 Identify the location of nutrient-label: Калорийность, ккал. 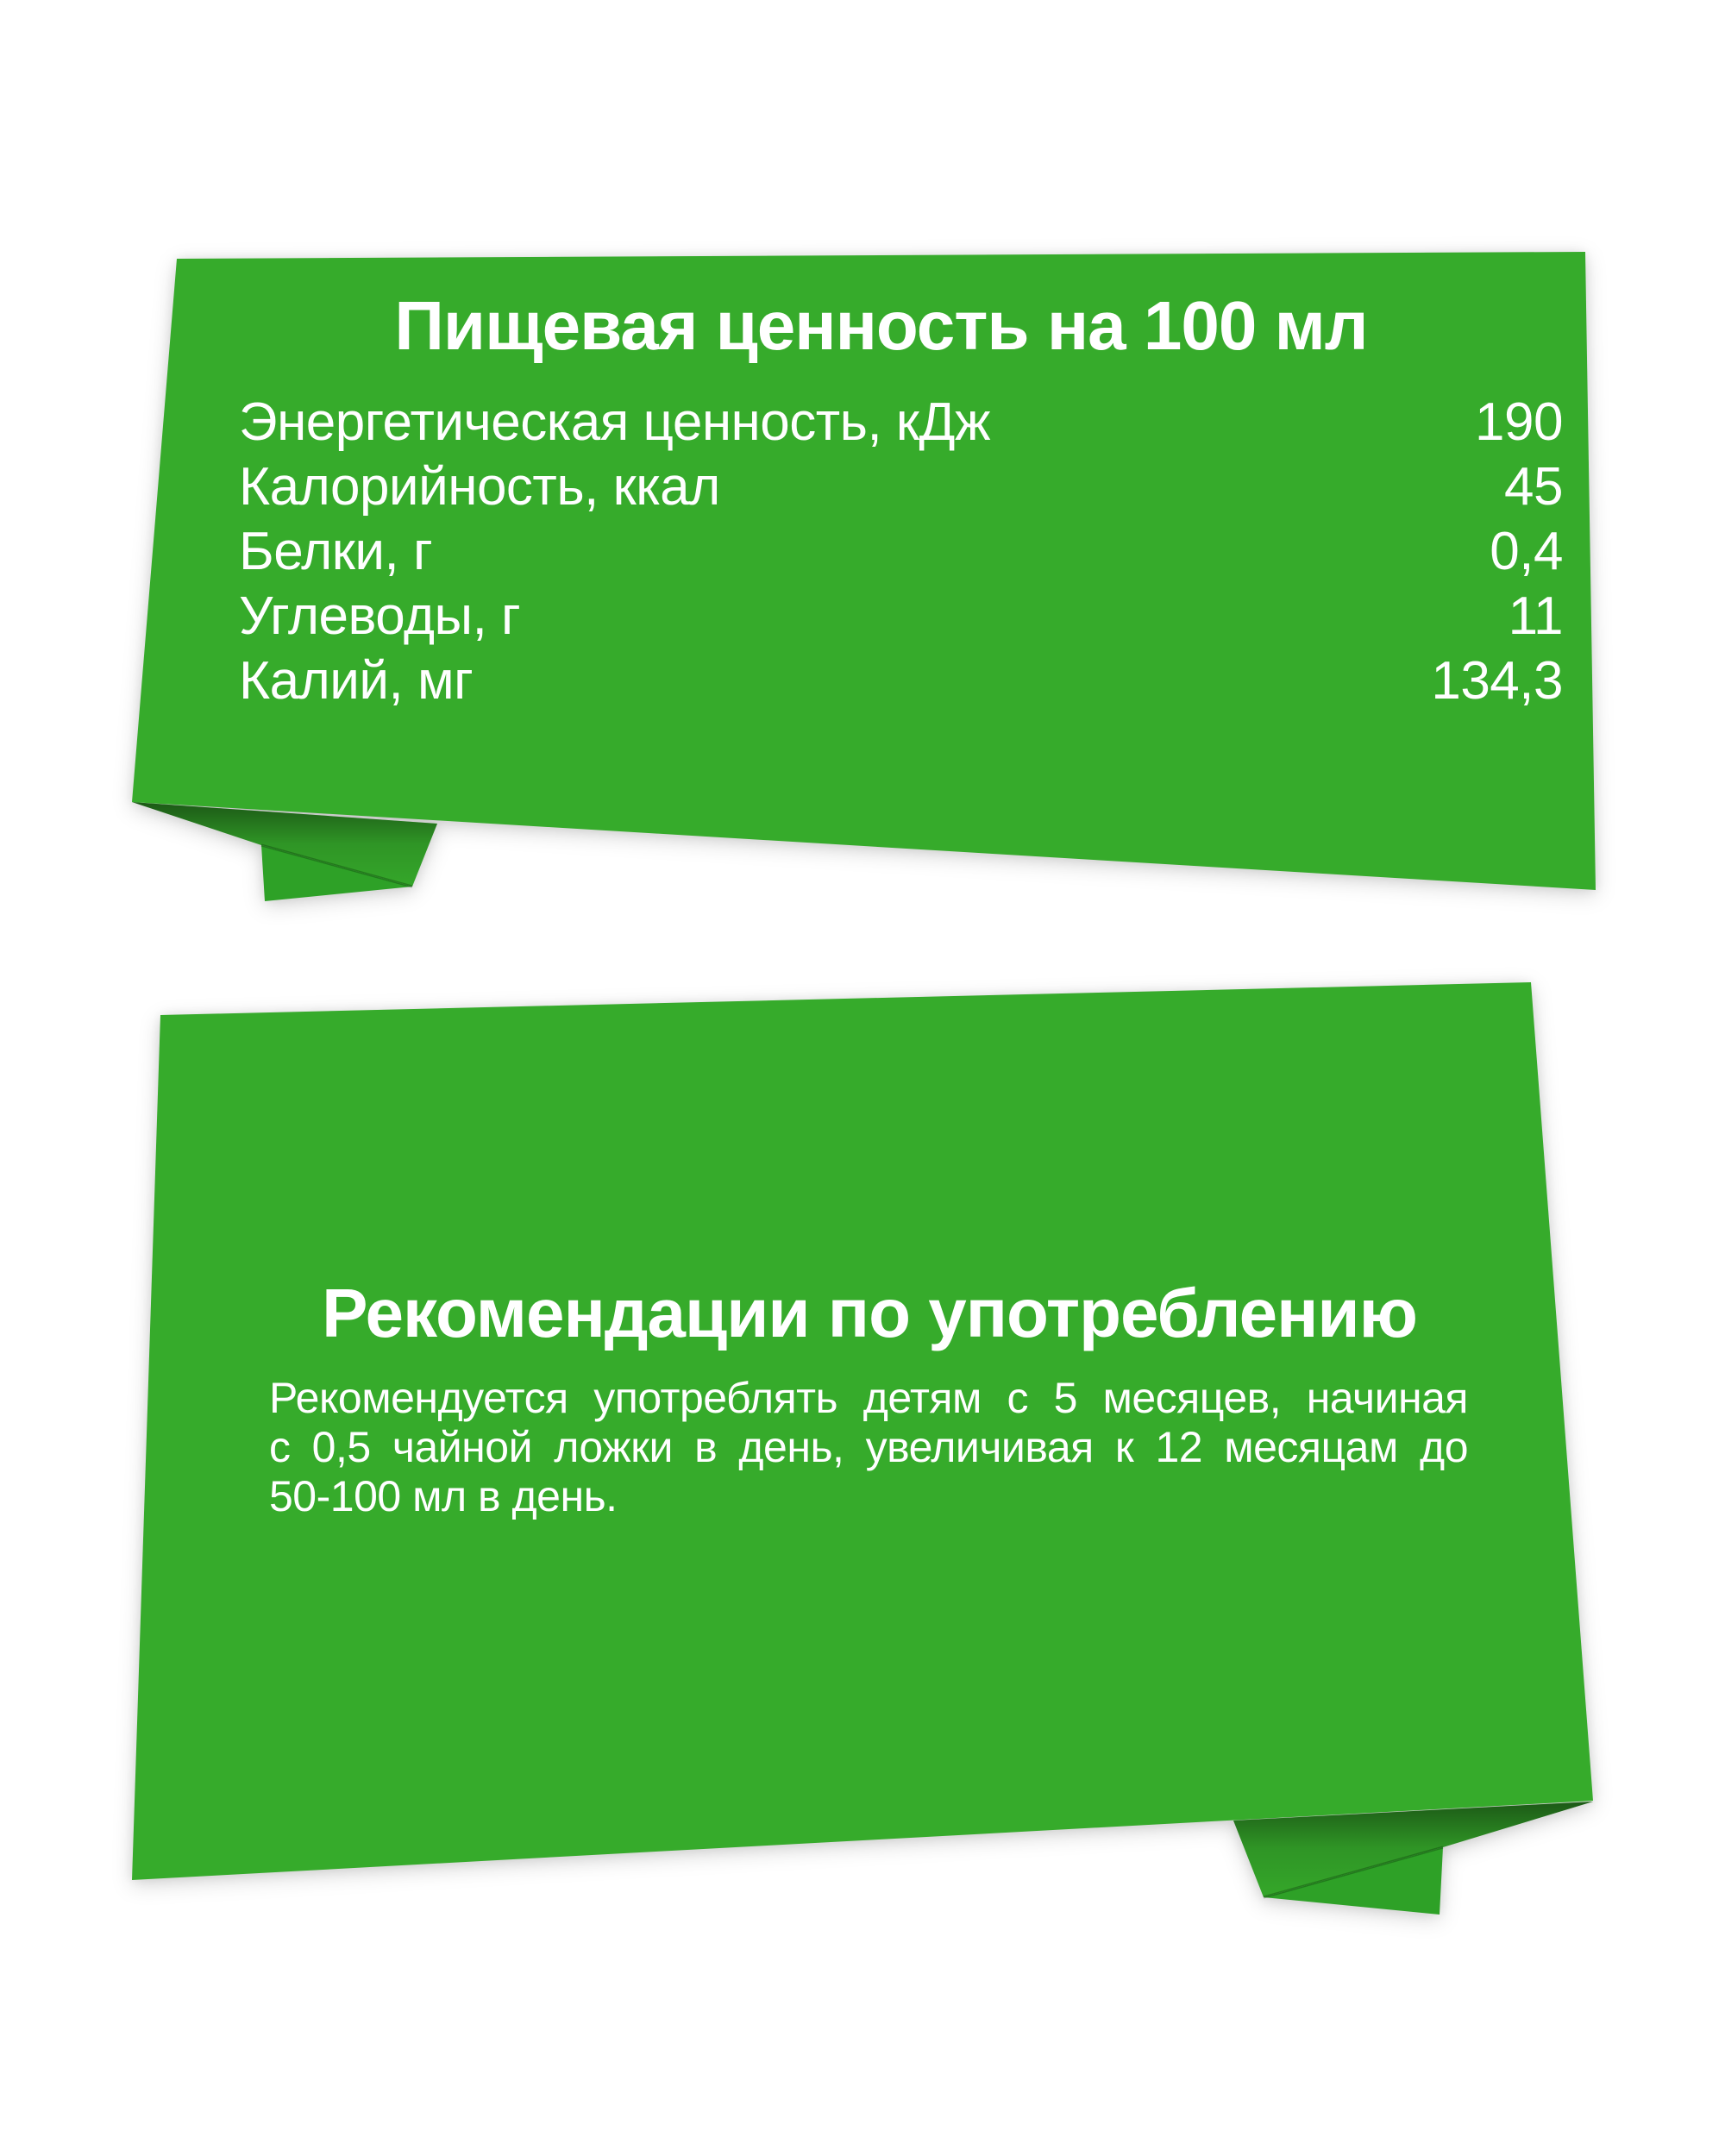
(479, 487).